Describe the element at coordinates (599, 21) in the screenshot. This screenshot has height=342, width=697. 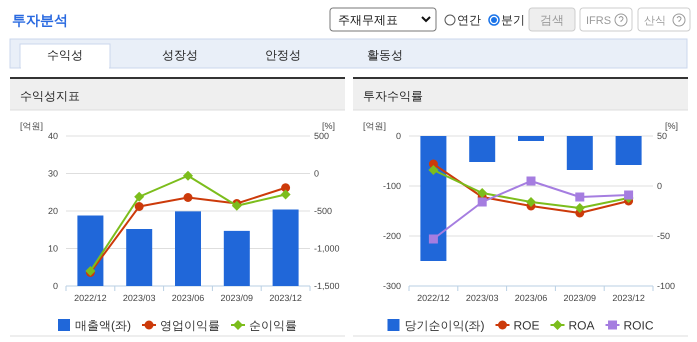
I see `text: IFRS` at that location.